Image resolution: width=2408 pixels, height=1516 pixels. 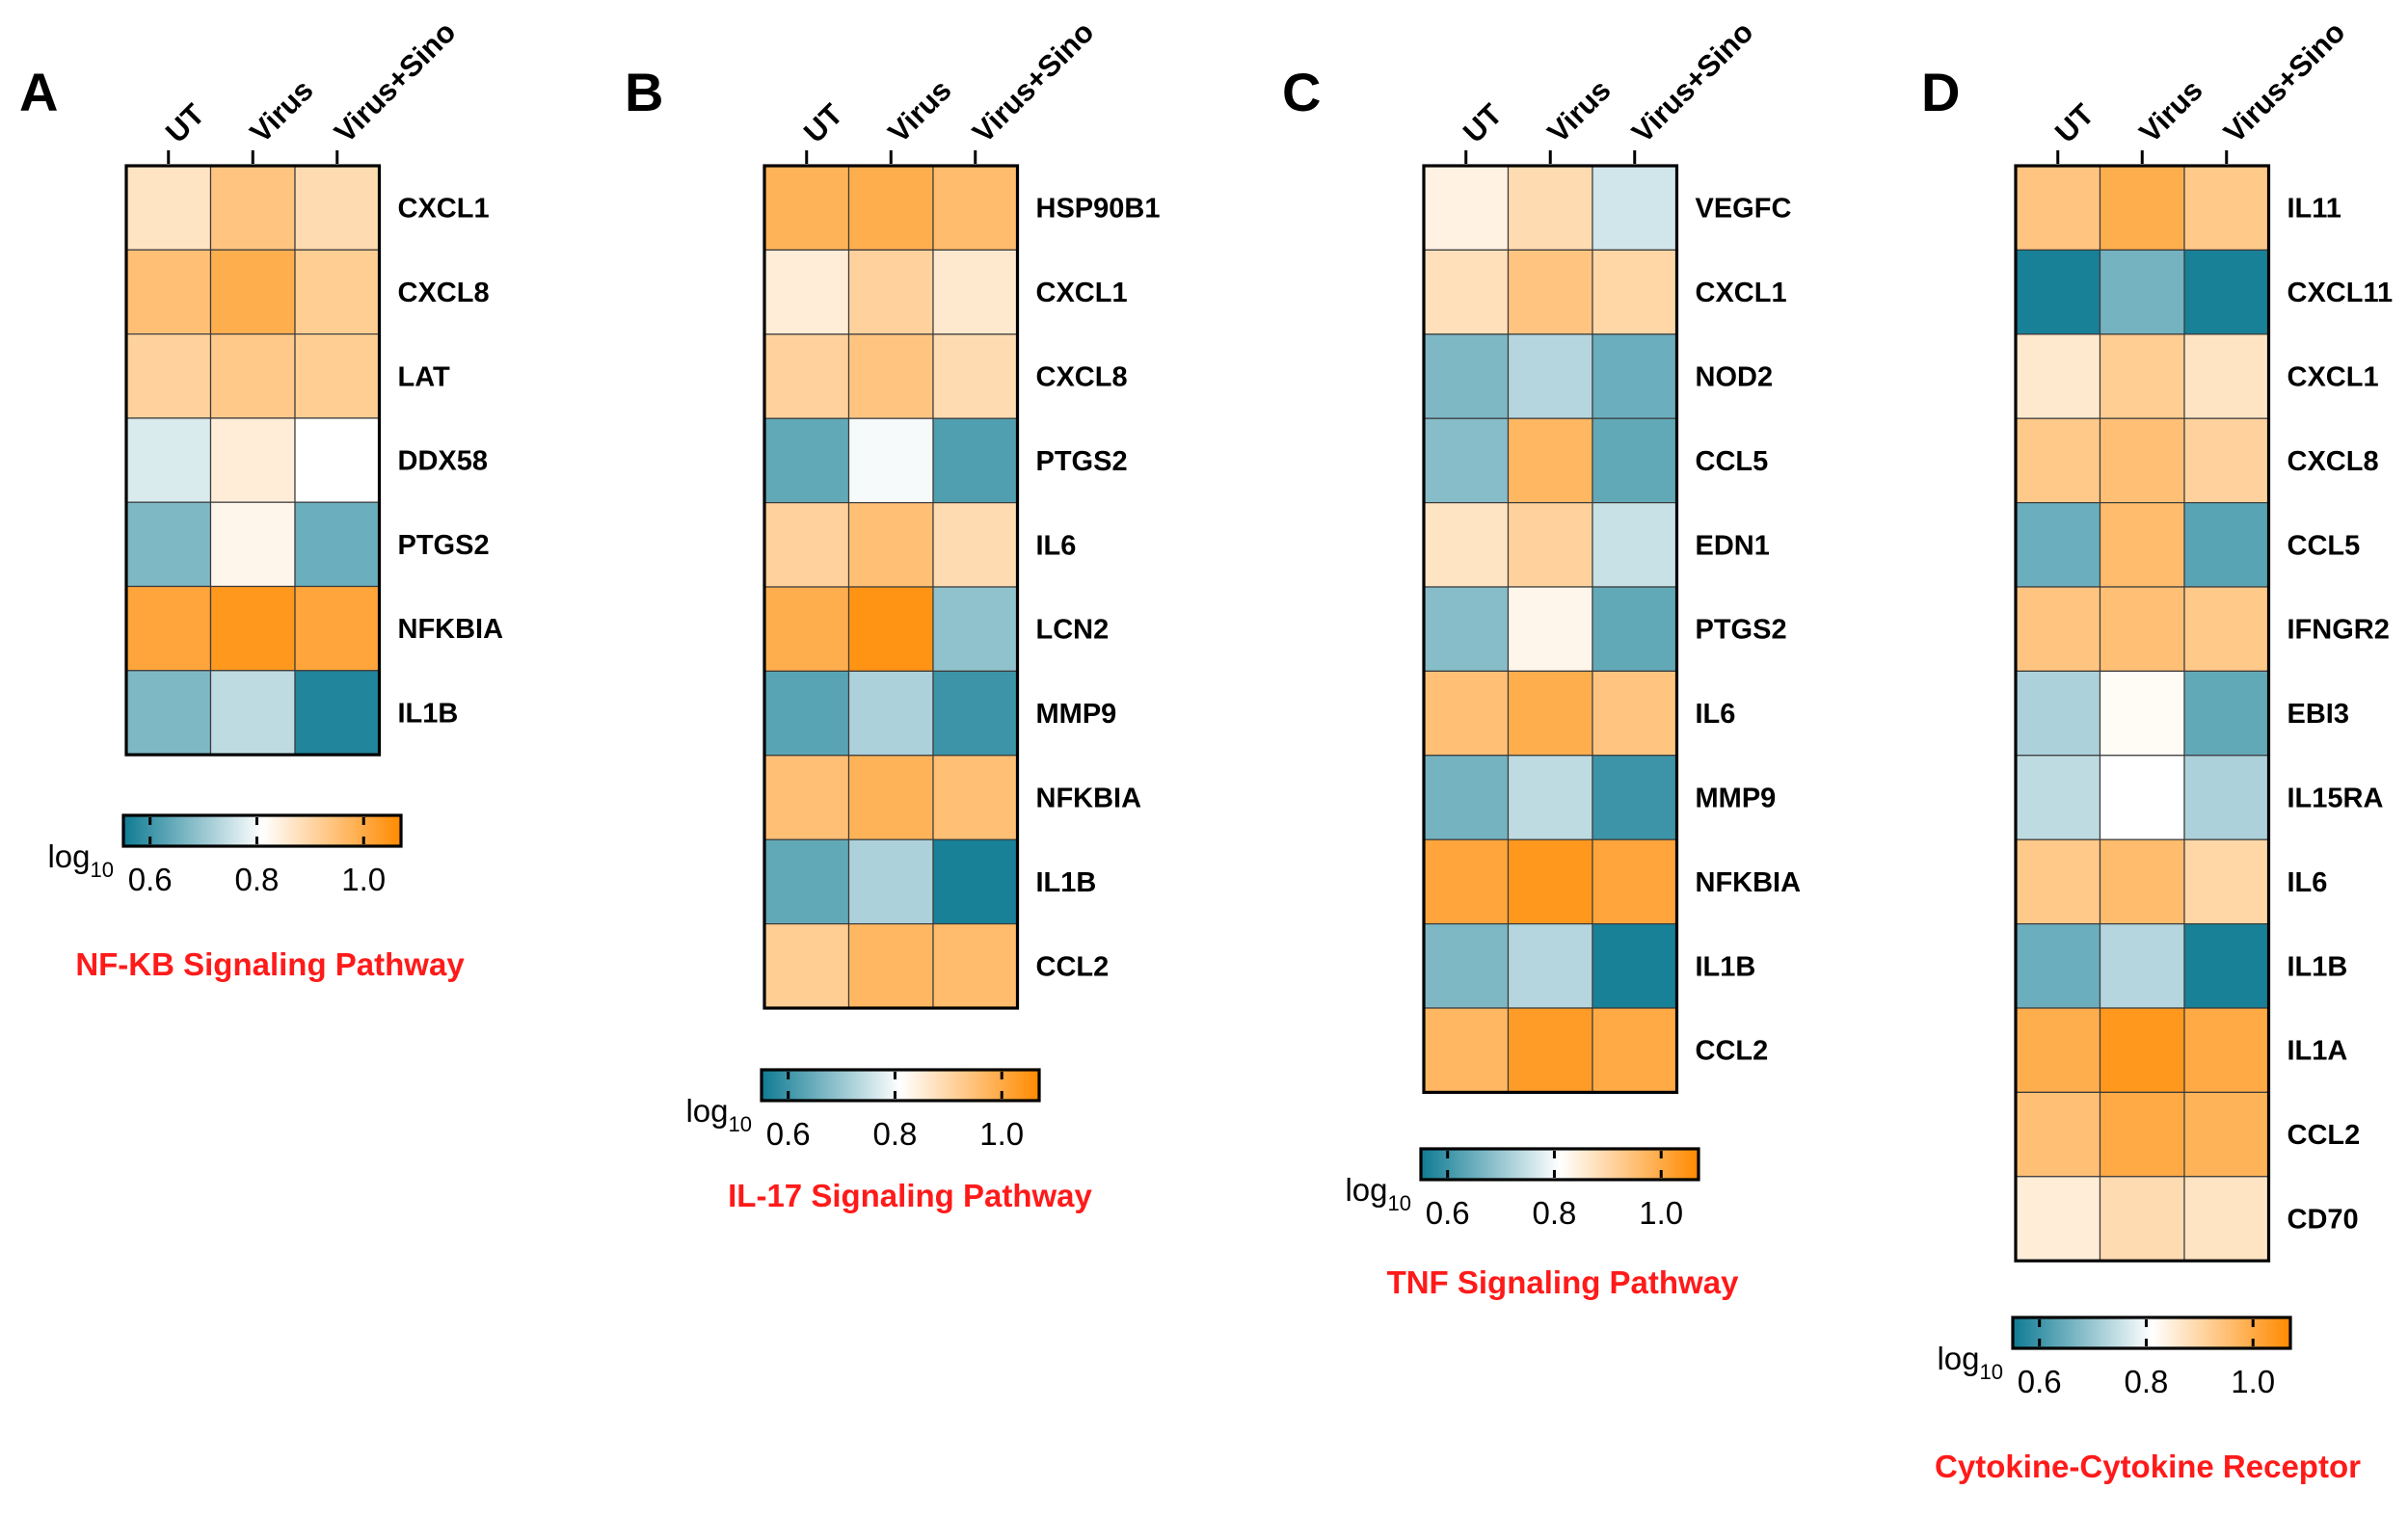 What do you see at coordinates (1073, 630) in the screenshot?
I see `row-label: LCN2` at bounding box center [1073, 630].